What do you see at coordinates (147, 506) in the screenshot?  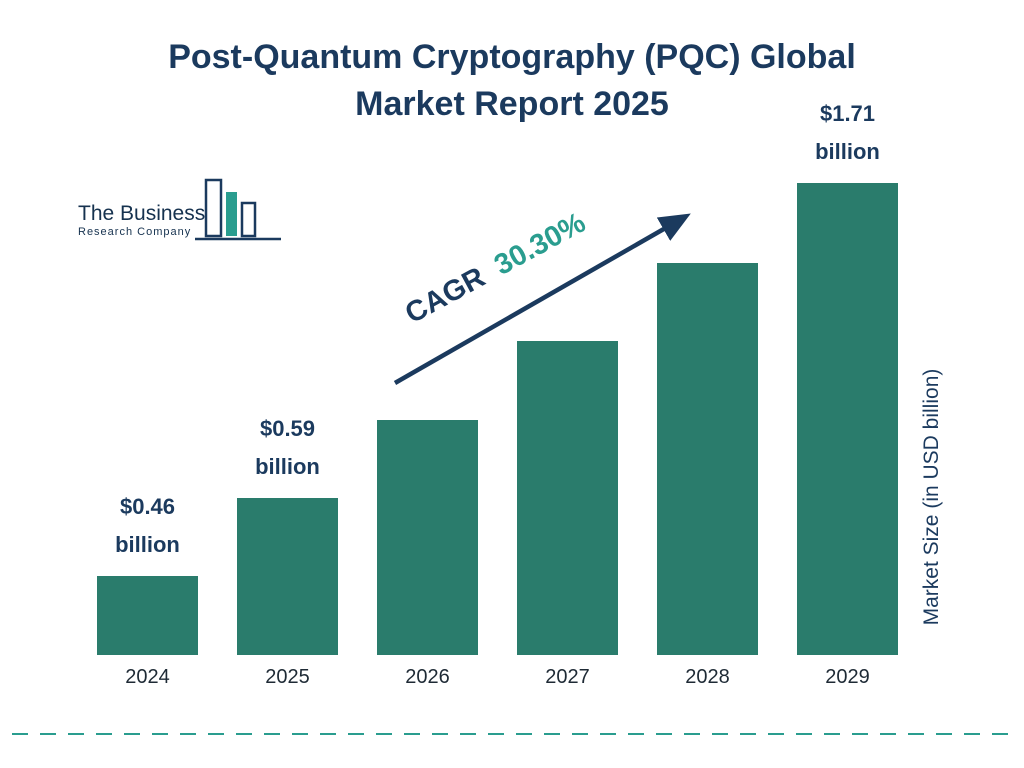 I see `value-amount-2024: $0.46` at bounding box center [147, 506].